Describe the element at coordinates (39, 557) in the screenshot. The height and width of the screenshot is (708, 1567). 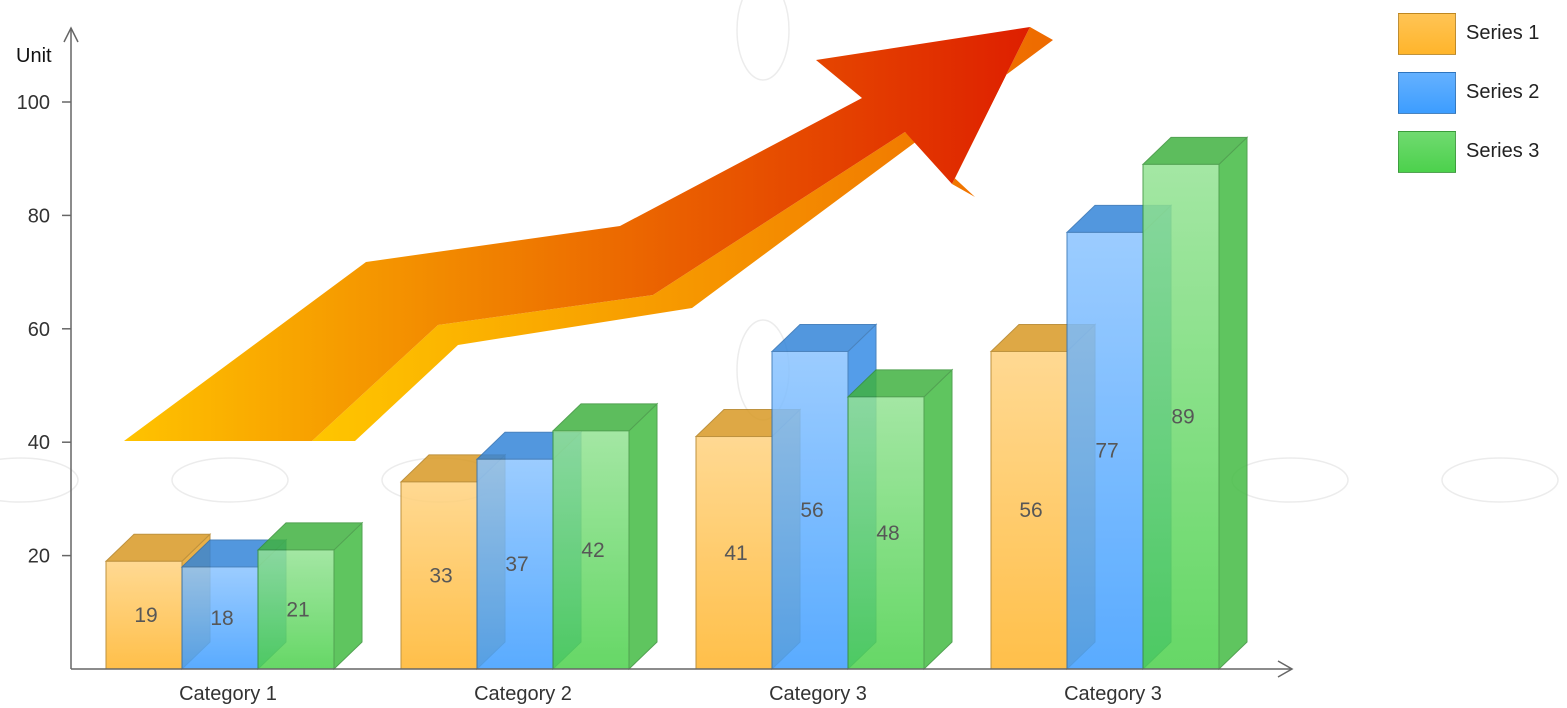
I see `y-tick-label: 20` at that location.